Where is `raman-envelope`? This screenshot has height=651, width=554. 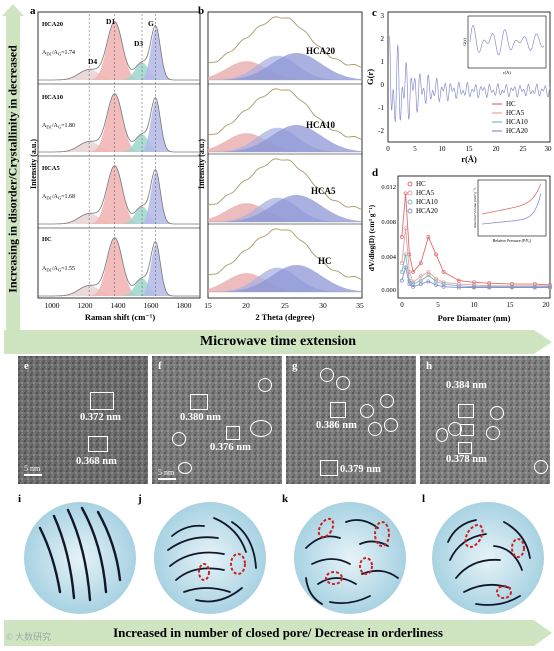
raman-envelope is located at coordinates (118, 51).